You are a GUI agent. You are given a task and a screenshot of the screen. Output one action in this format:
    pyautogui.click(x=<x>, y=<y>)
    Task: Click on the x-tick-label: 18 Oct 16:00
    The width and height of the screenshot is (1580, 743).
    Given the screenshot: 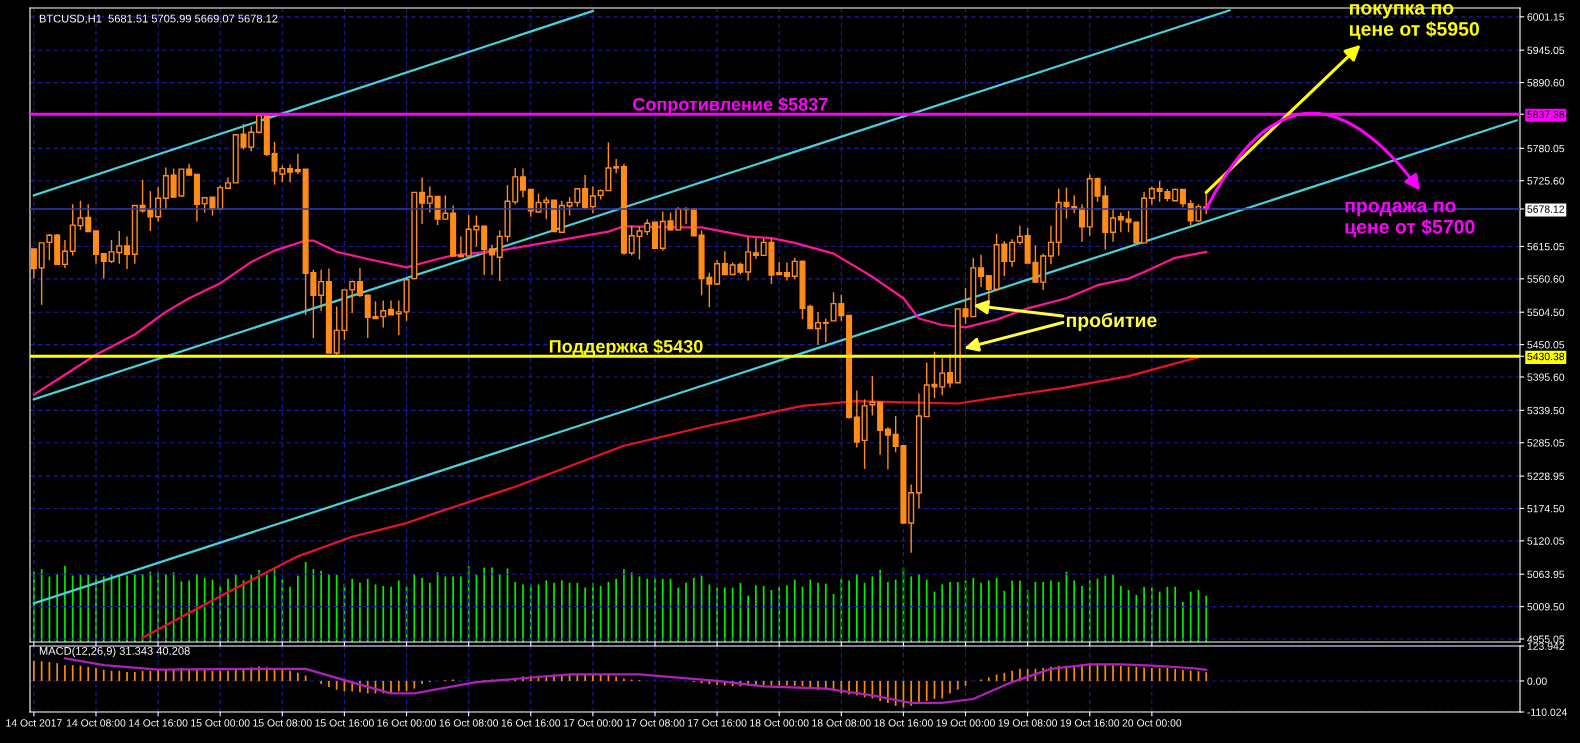 What is the action you would take?
    pyautogui.click(x=903, y=723)
    